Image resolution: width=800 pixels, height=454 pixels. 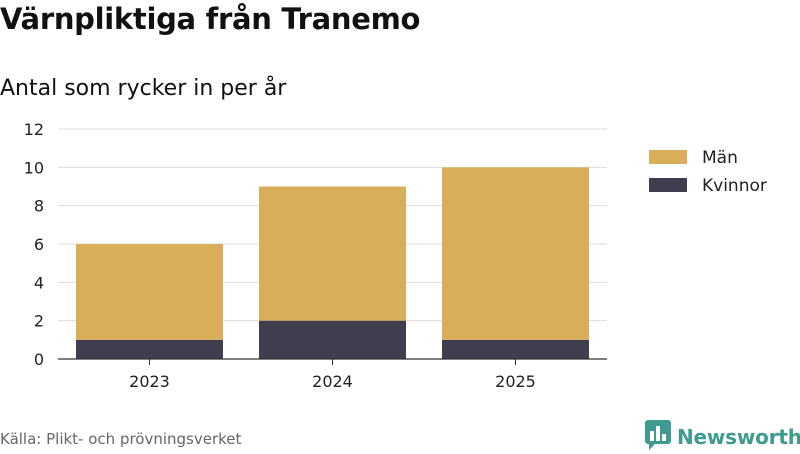 What do you see at coordinates (149, 381) in the screenshot?
I see `x-tick-label: 2023` at bounding box center [149, 381].